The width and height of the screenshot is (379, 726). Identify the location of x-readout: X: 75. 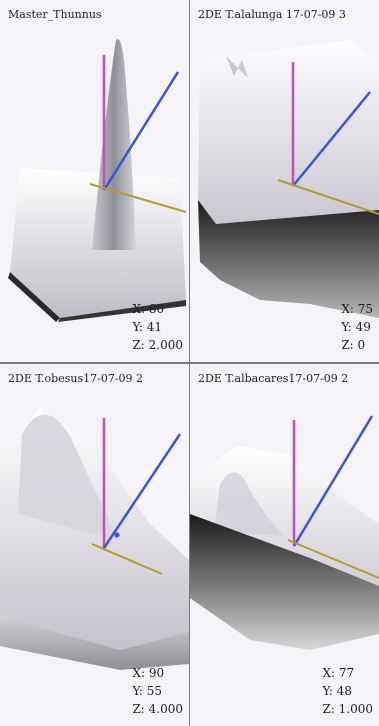
(357, 309).